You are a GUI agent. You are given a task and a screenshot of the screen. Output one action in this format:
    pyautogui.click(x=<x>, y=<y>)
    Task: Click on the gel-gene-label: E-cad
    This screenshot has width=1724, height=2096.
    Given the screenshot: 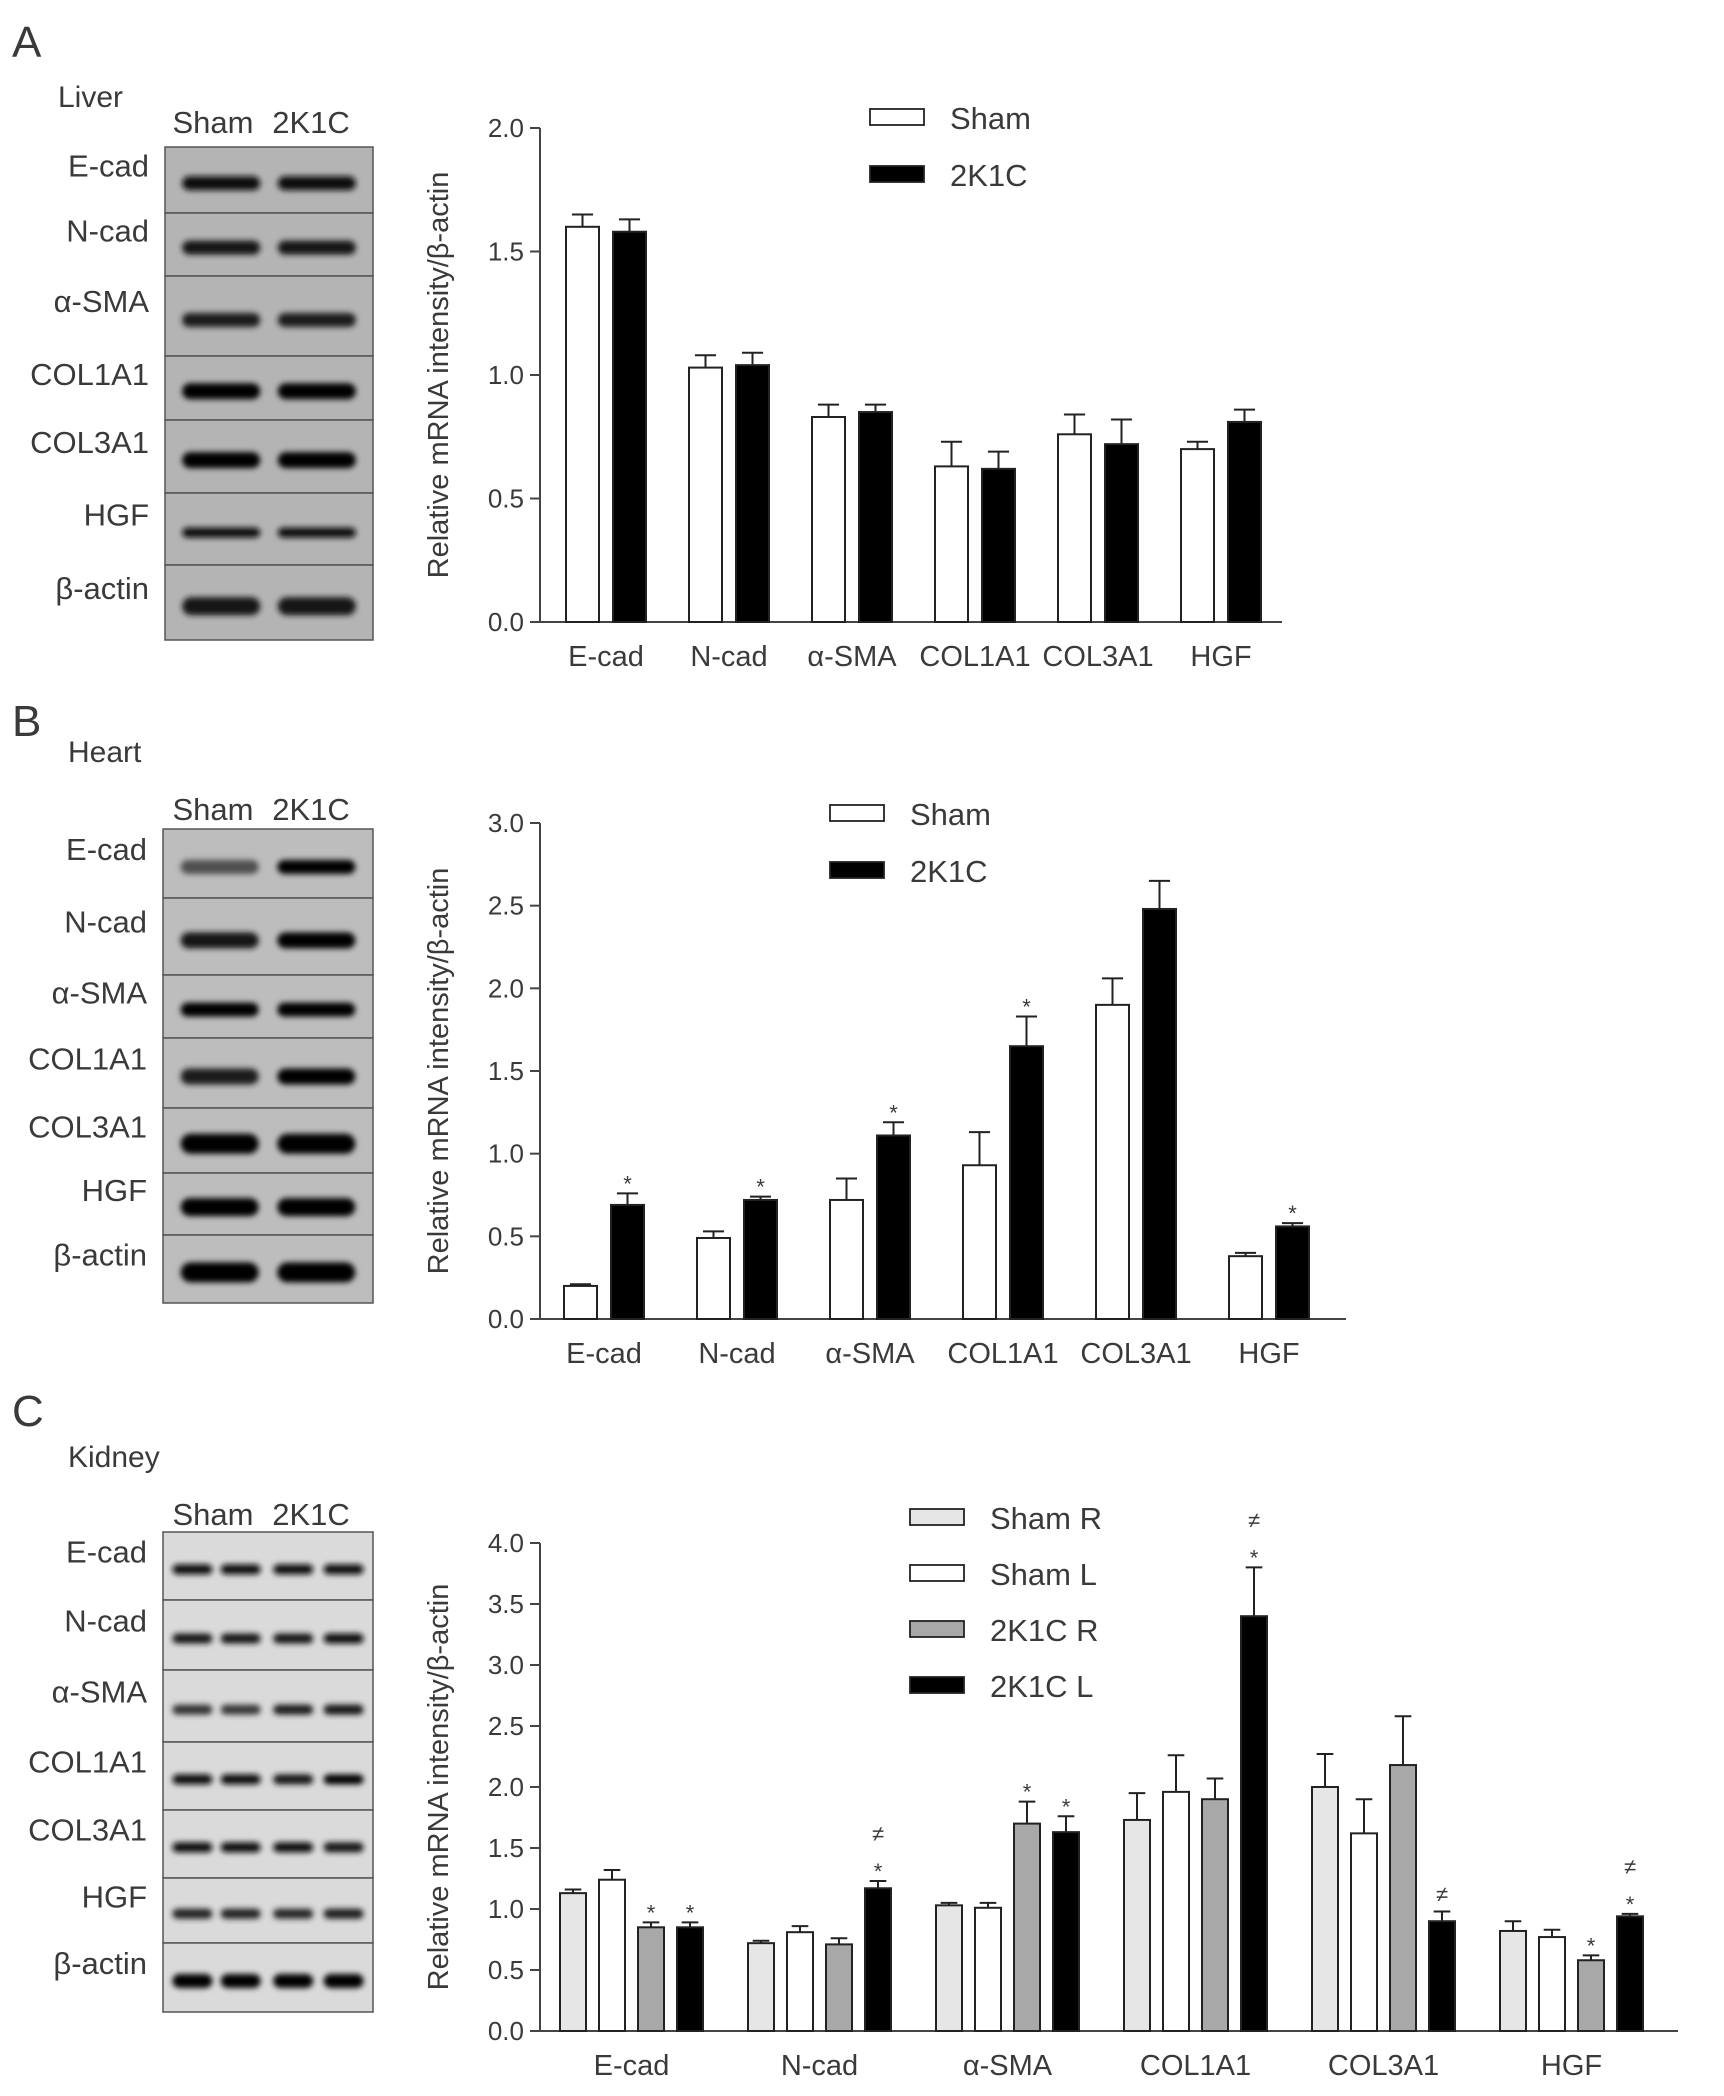 What is the action you would take?
    pyautogui.click(x=106, y=1552)
    